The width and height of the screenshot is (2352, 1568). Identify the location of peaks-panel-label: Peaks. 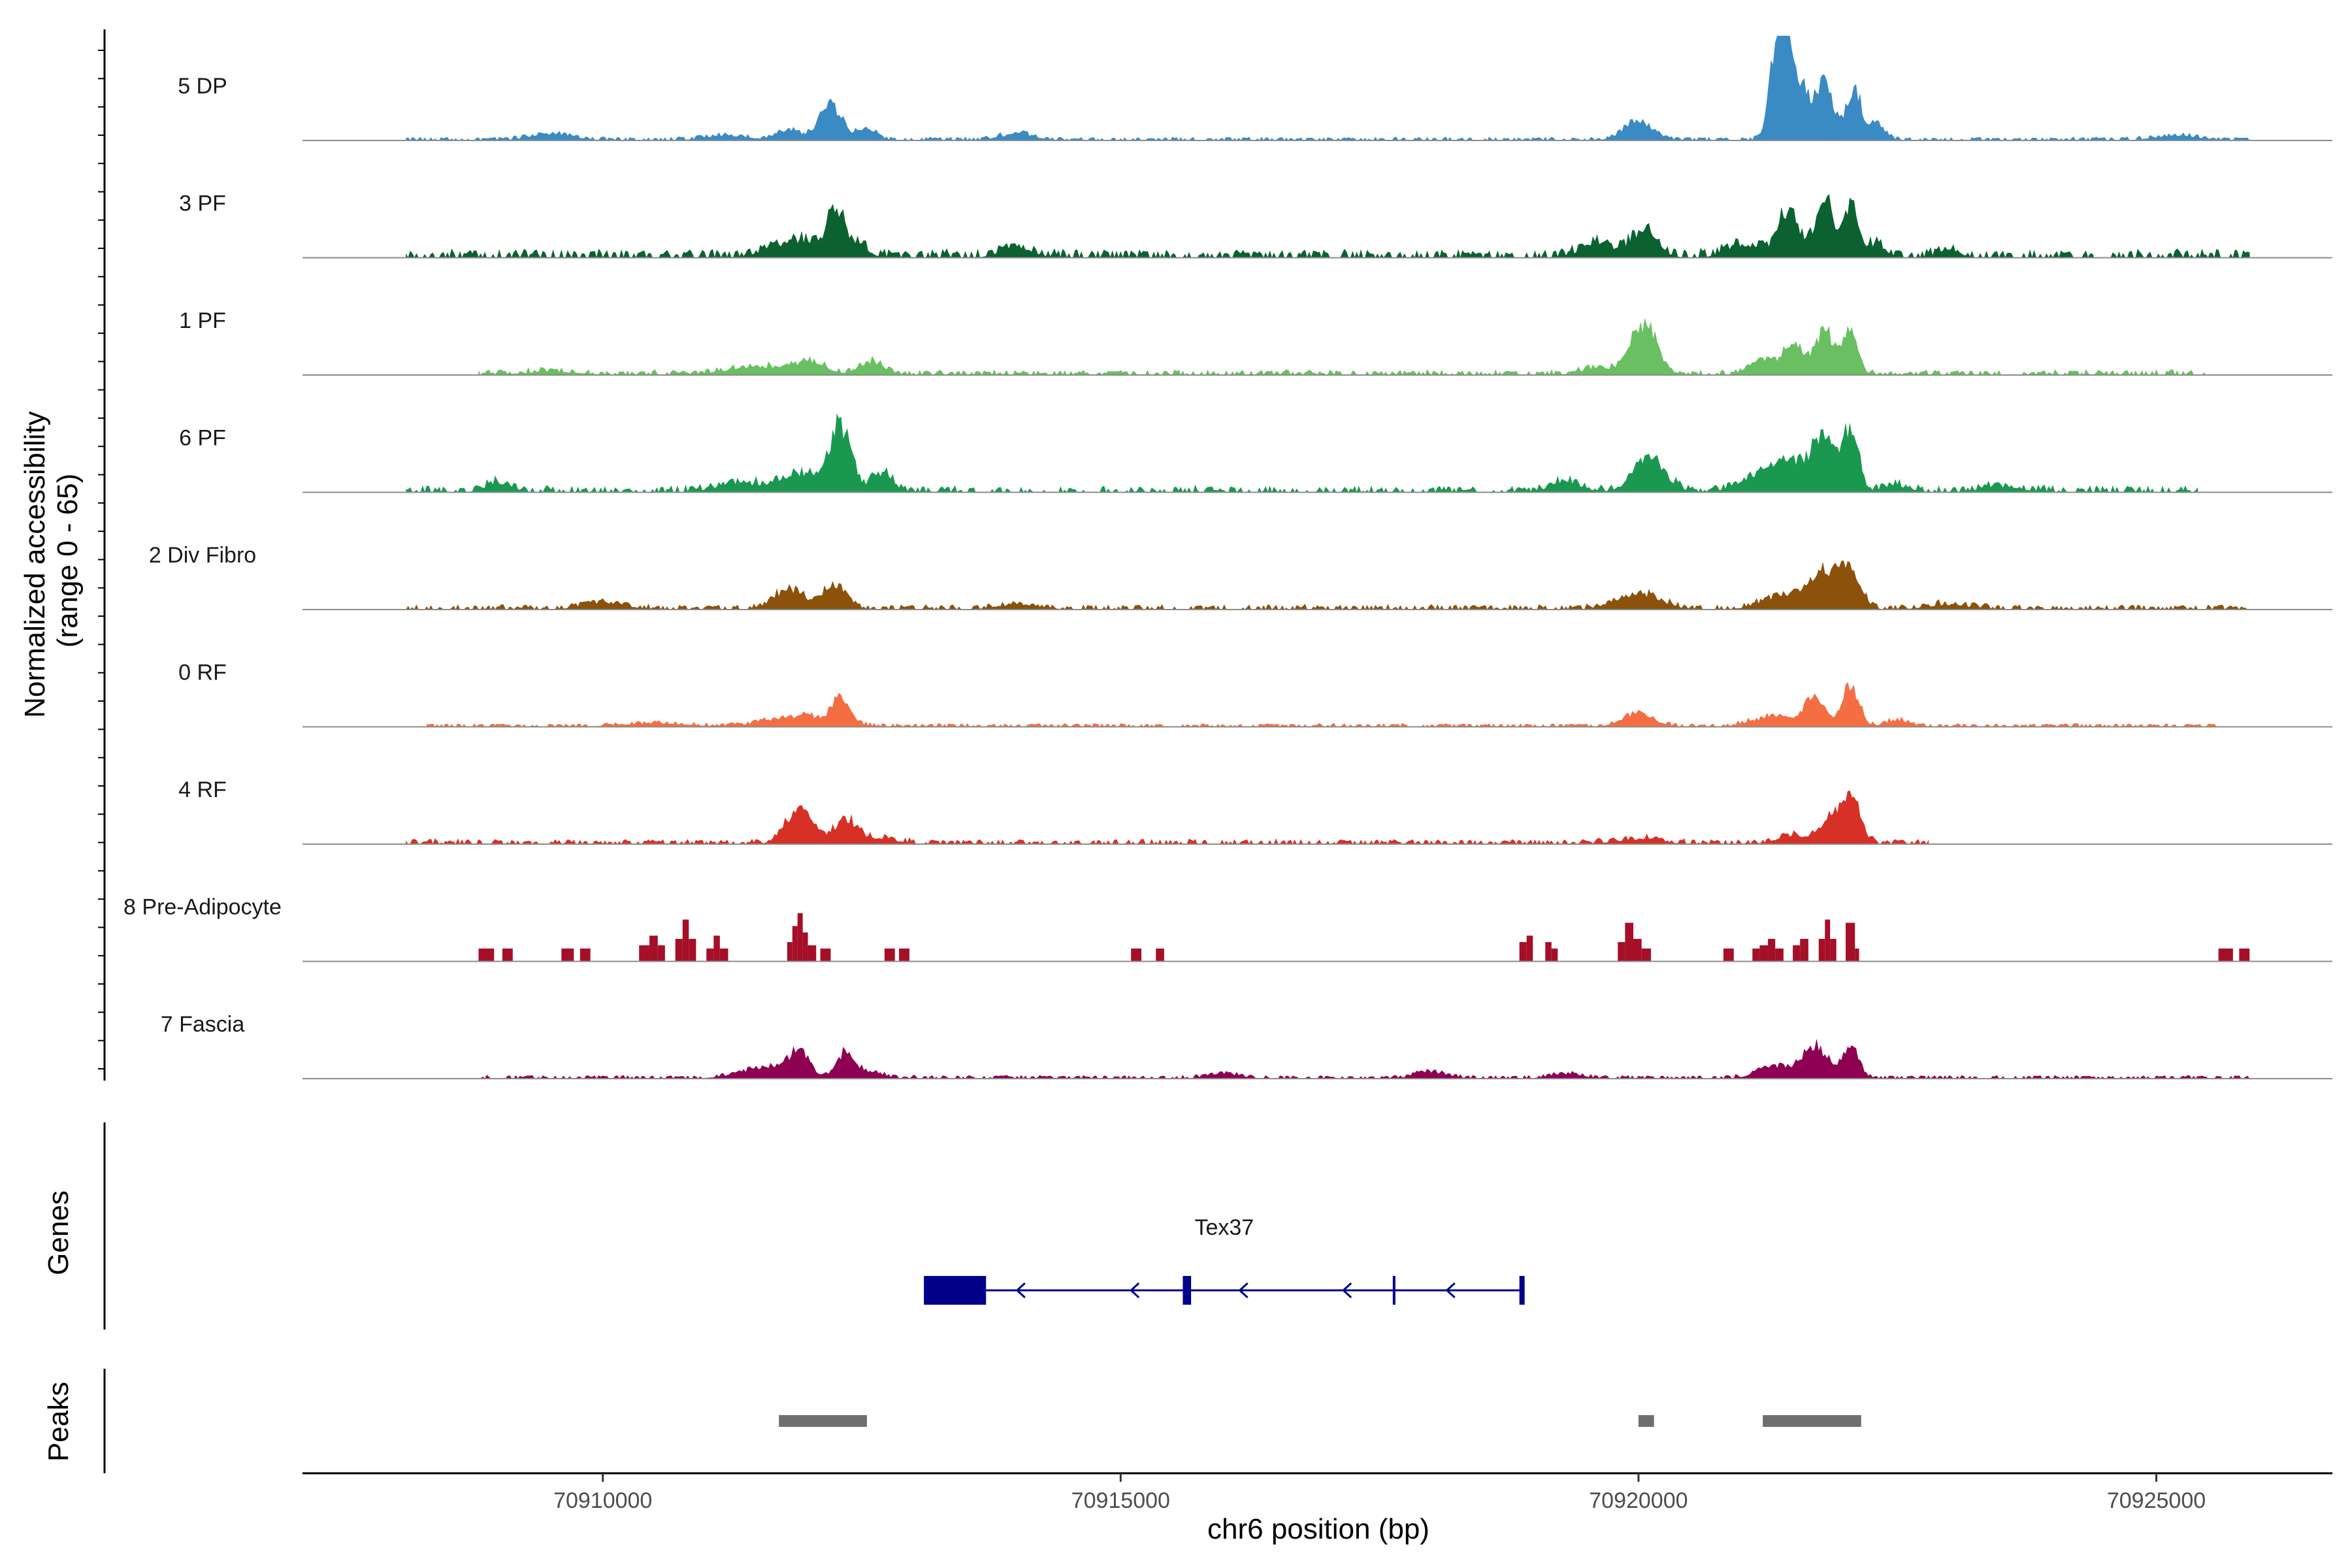
(58, 1422).